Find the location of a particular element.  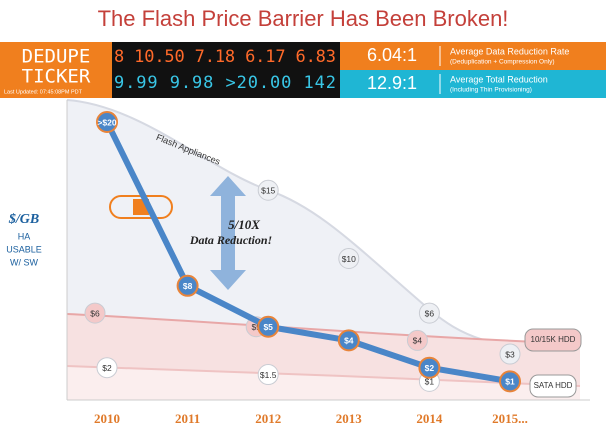

title: The Flash Price Barrier Has Been Broken! is located at coordinates (303, 18).